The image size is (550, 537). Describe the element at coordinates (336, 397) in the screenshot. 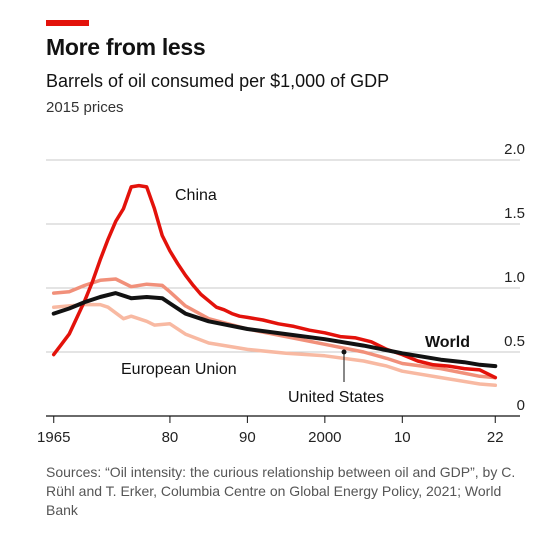

I see `series-label-united-states: United States` at that location.